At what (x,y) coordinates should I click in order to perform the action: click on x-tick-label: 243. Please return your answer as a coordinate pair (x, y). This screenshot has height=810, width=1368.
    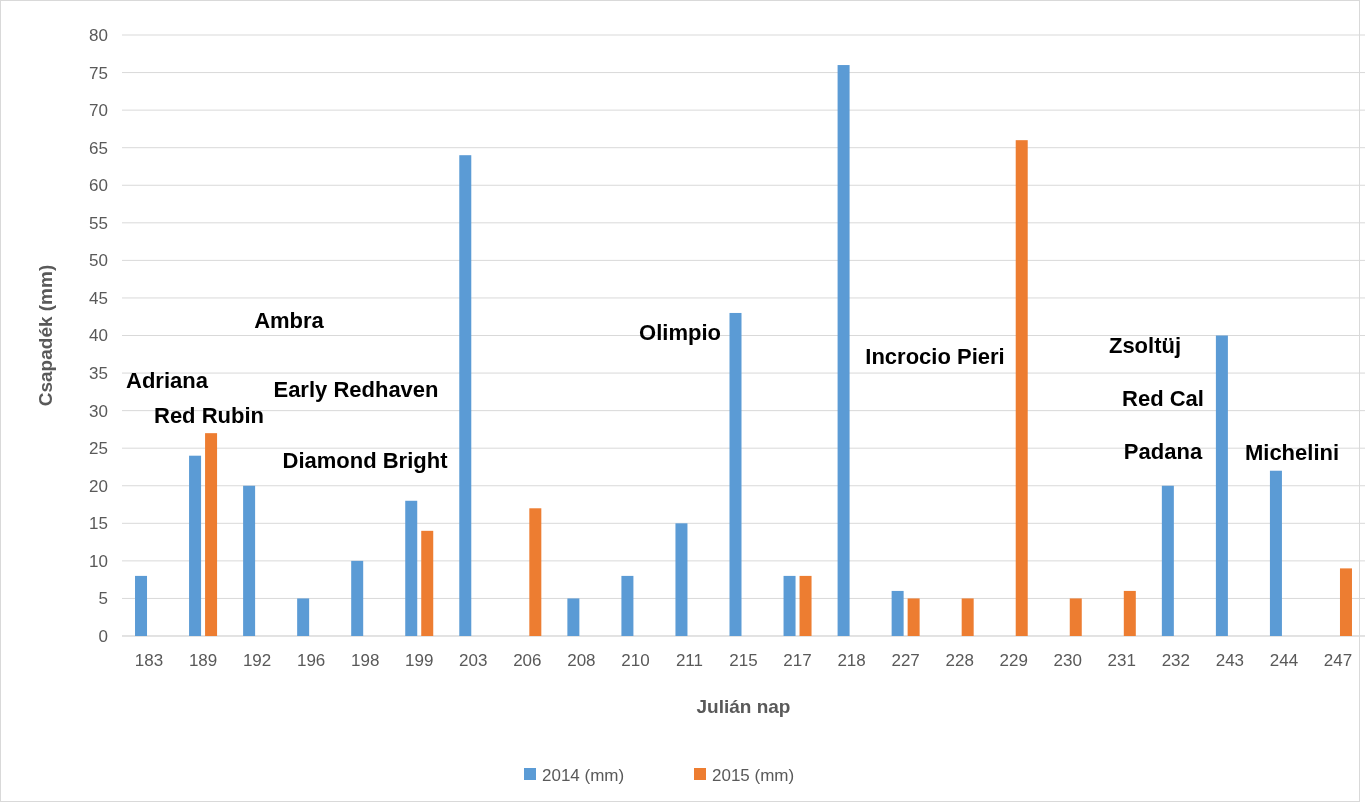
    Looking at the image, I should click on (1230, 660).